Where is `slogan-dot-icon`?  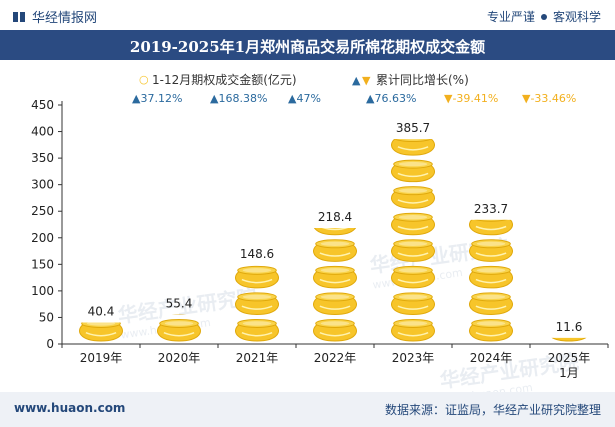 slogan-dot-icon is located at coordinates (543, 16).